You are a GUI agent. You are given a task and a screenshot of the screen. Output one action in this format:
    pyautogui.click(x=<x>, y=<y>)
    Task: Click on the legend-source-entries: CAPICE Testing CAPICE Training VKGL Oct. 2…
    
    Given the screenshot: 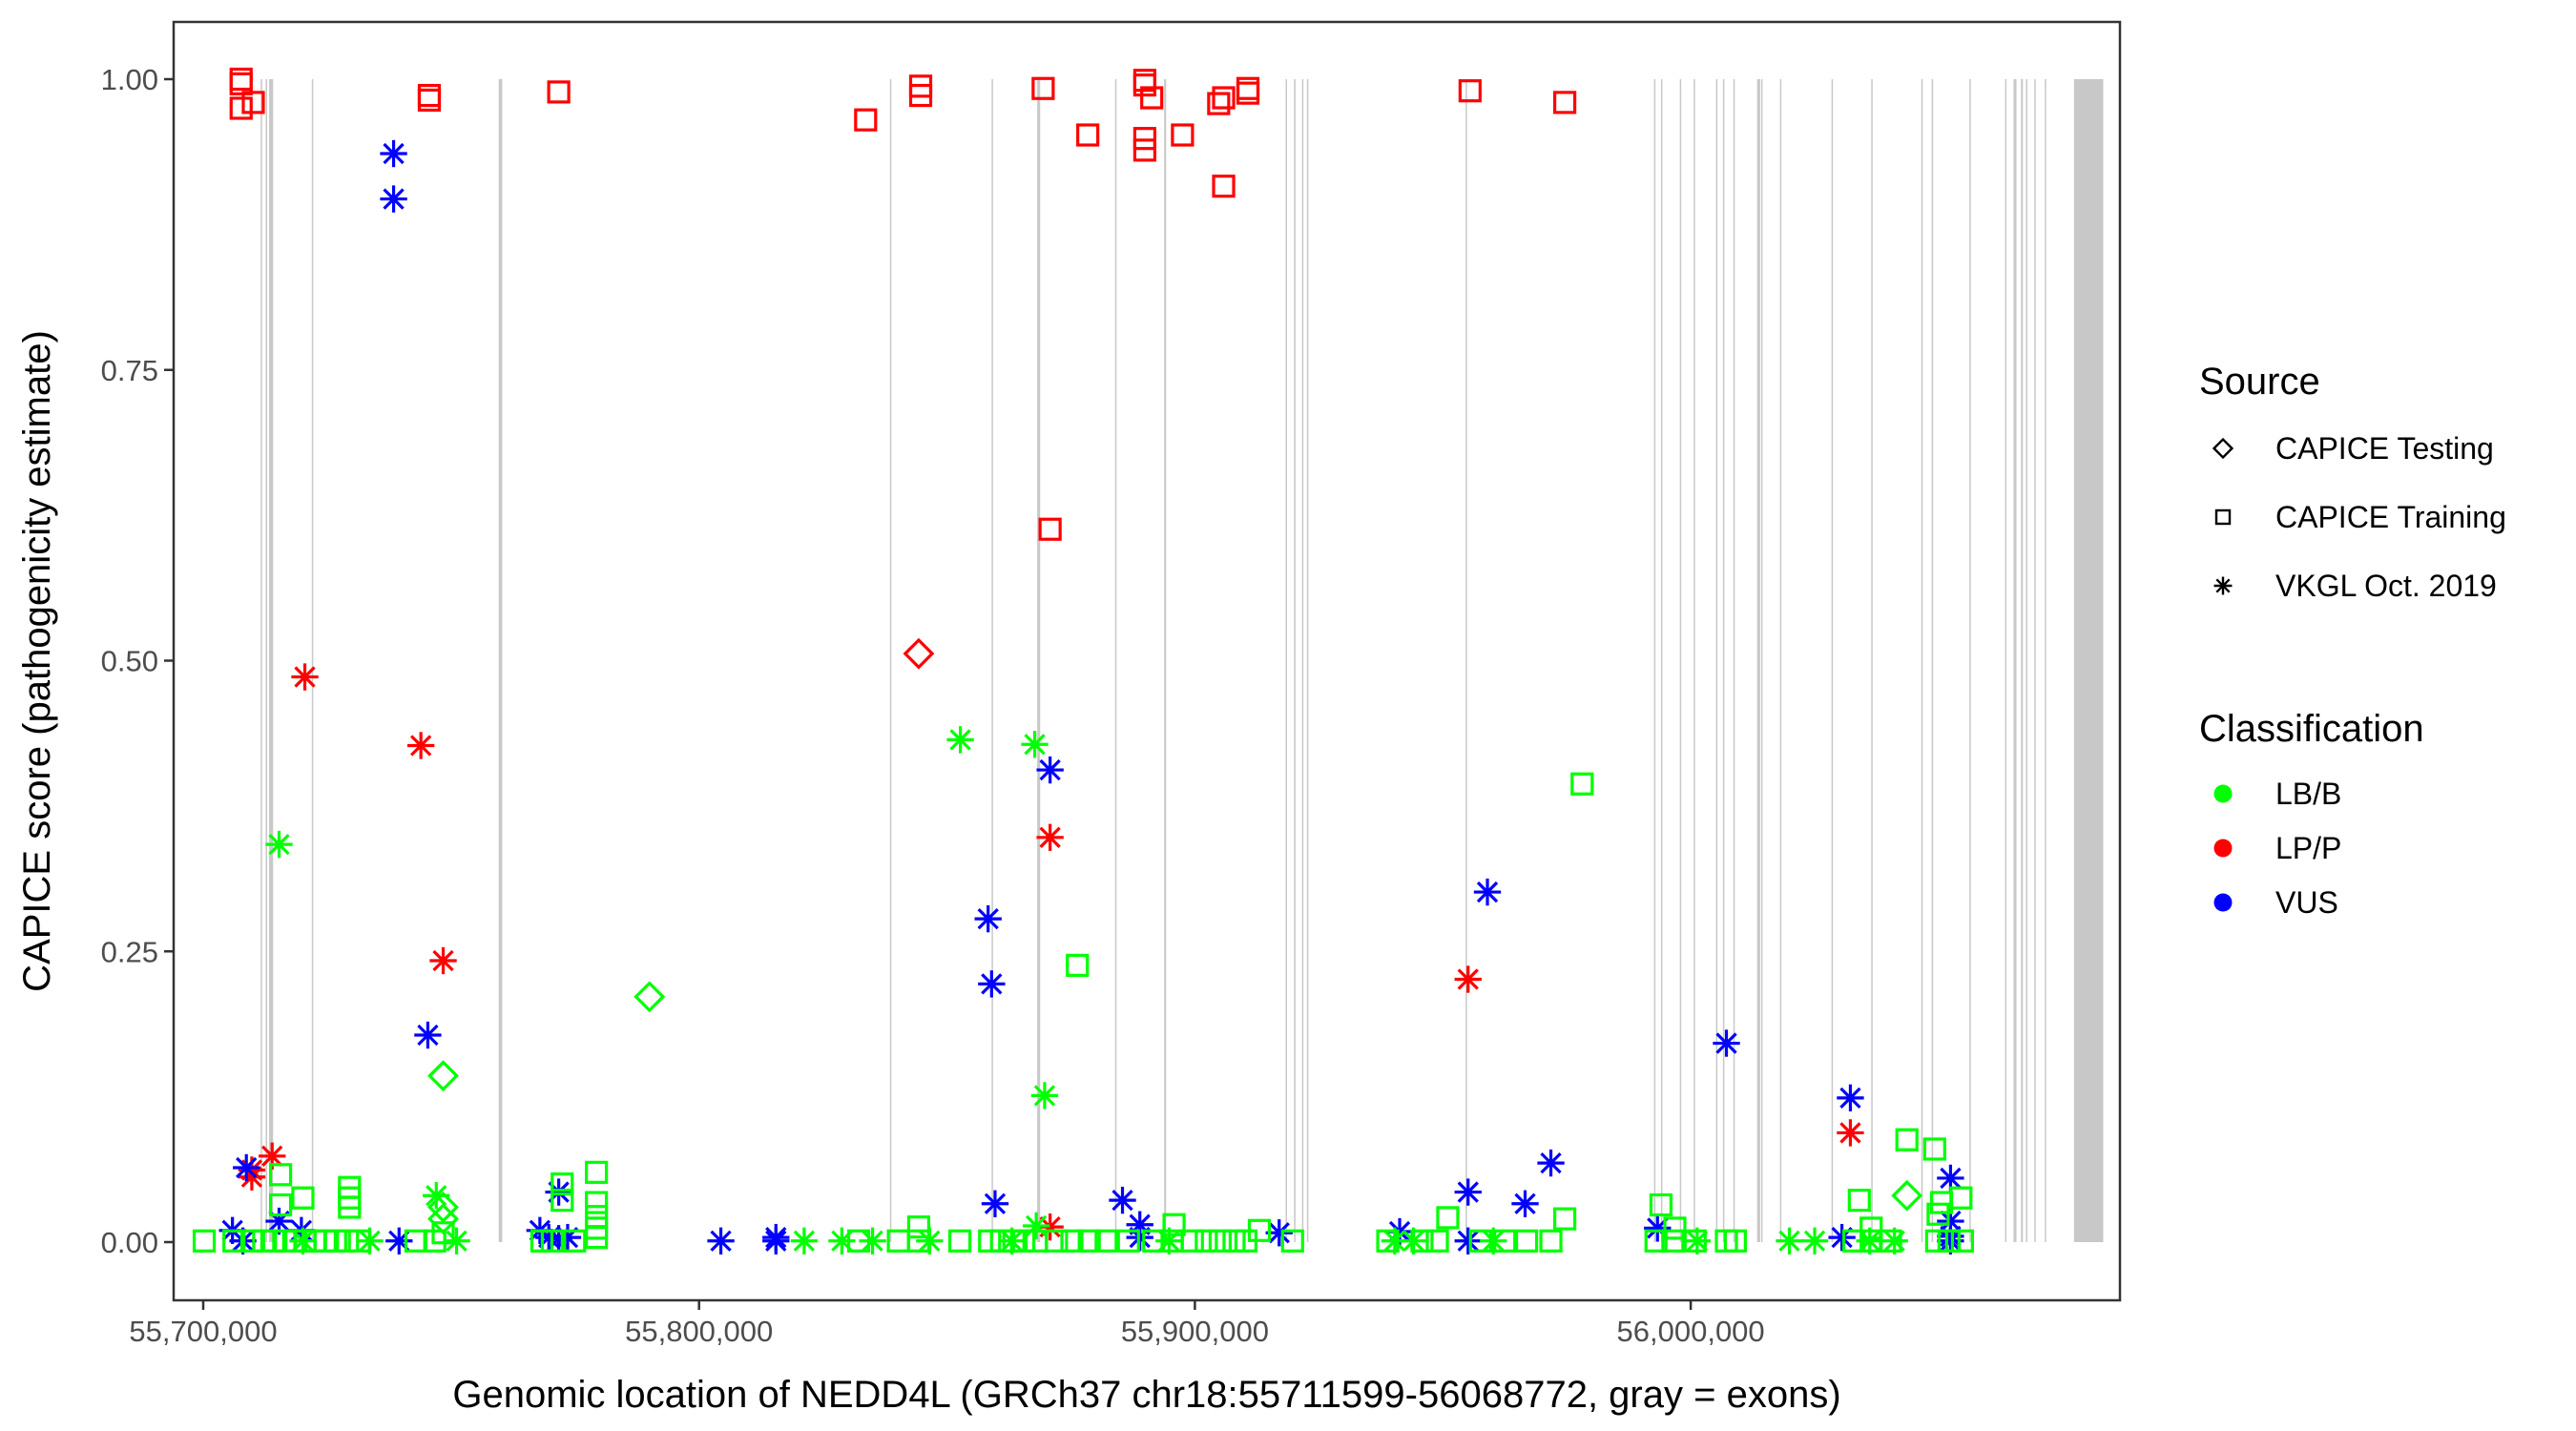 What is the action you would take?
    pyautogui.click(x=2359, y=517)
    